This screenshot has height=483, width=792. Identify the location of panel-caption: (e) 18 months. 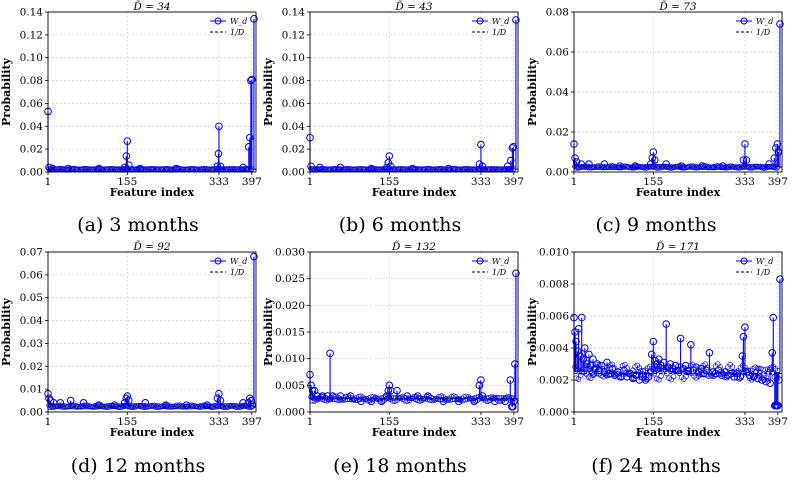
(400, 466).